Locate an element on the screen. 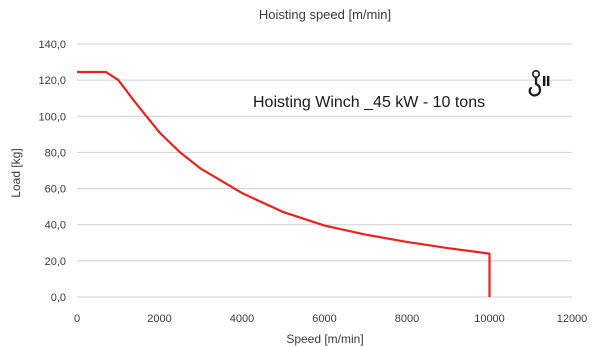 The height and width of the screenshot is (347, 599). x-tick-label: 12000 is located at coordinates (572, 319).